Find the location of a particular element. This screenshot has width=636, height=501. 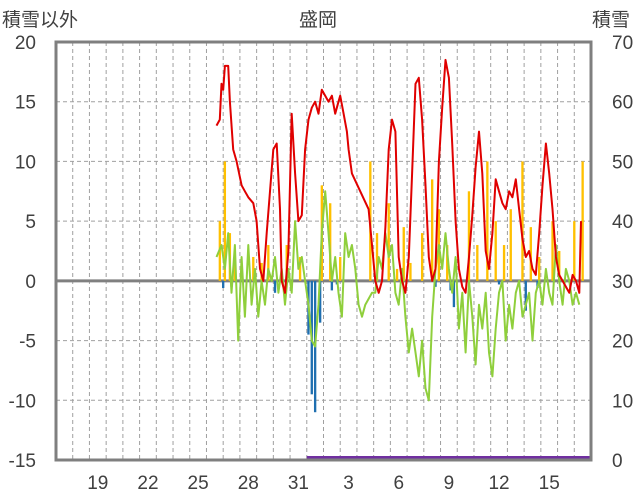

right-tick-label: 0 is located at coordinates (617, 461).